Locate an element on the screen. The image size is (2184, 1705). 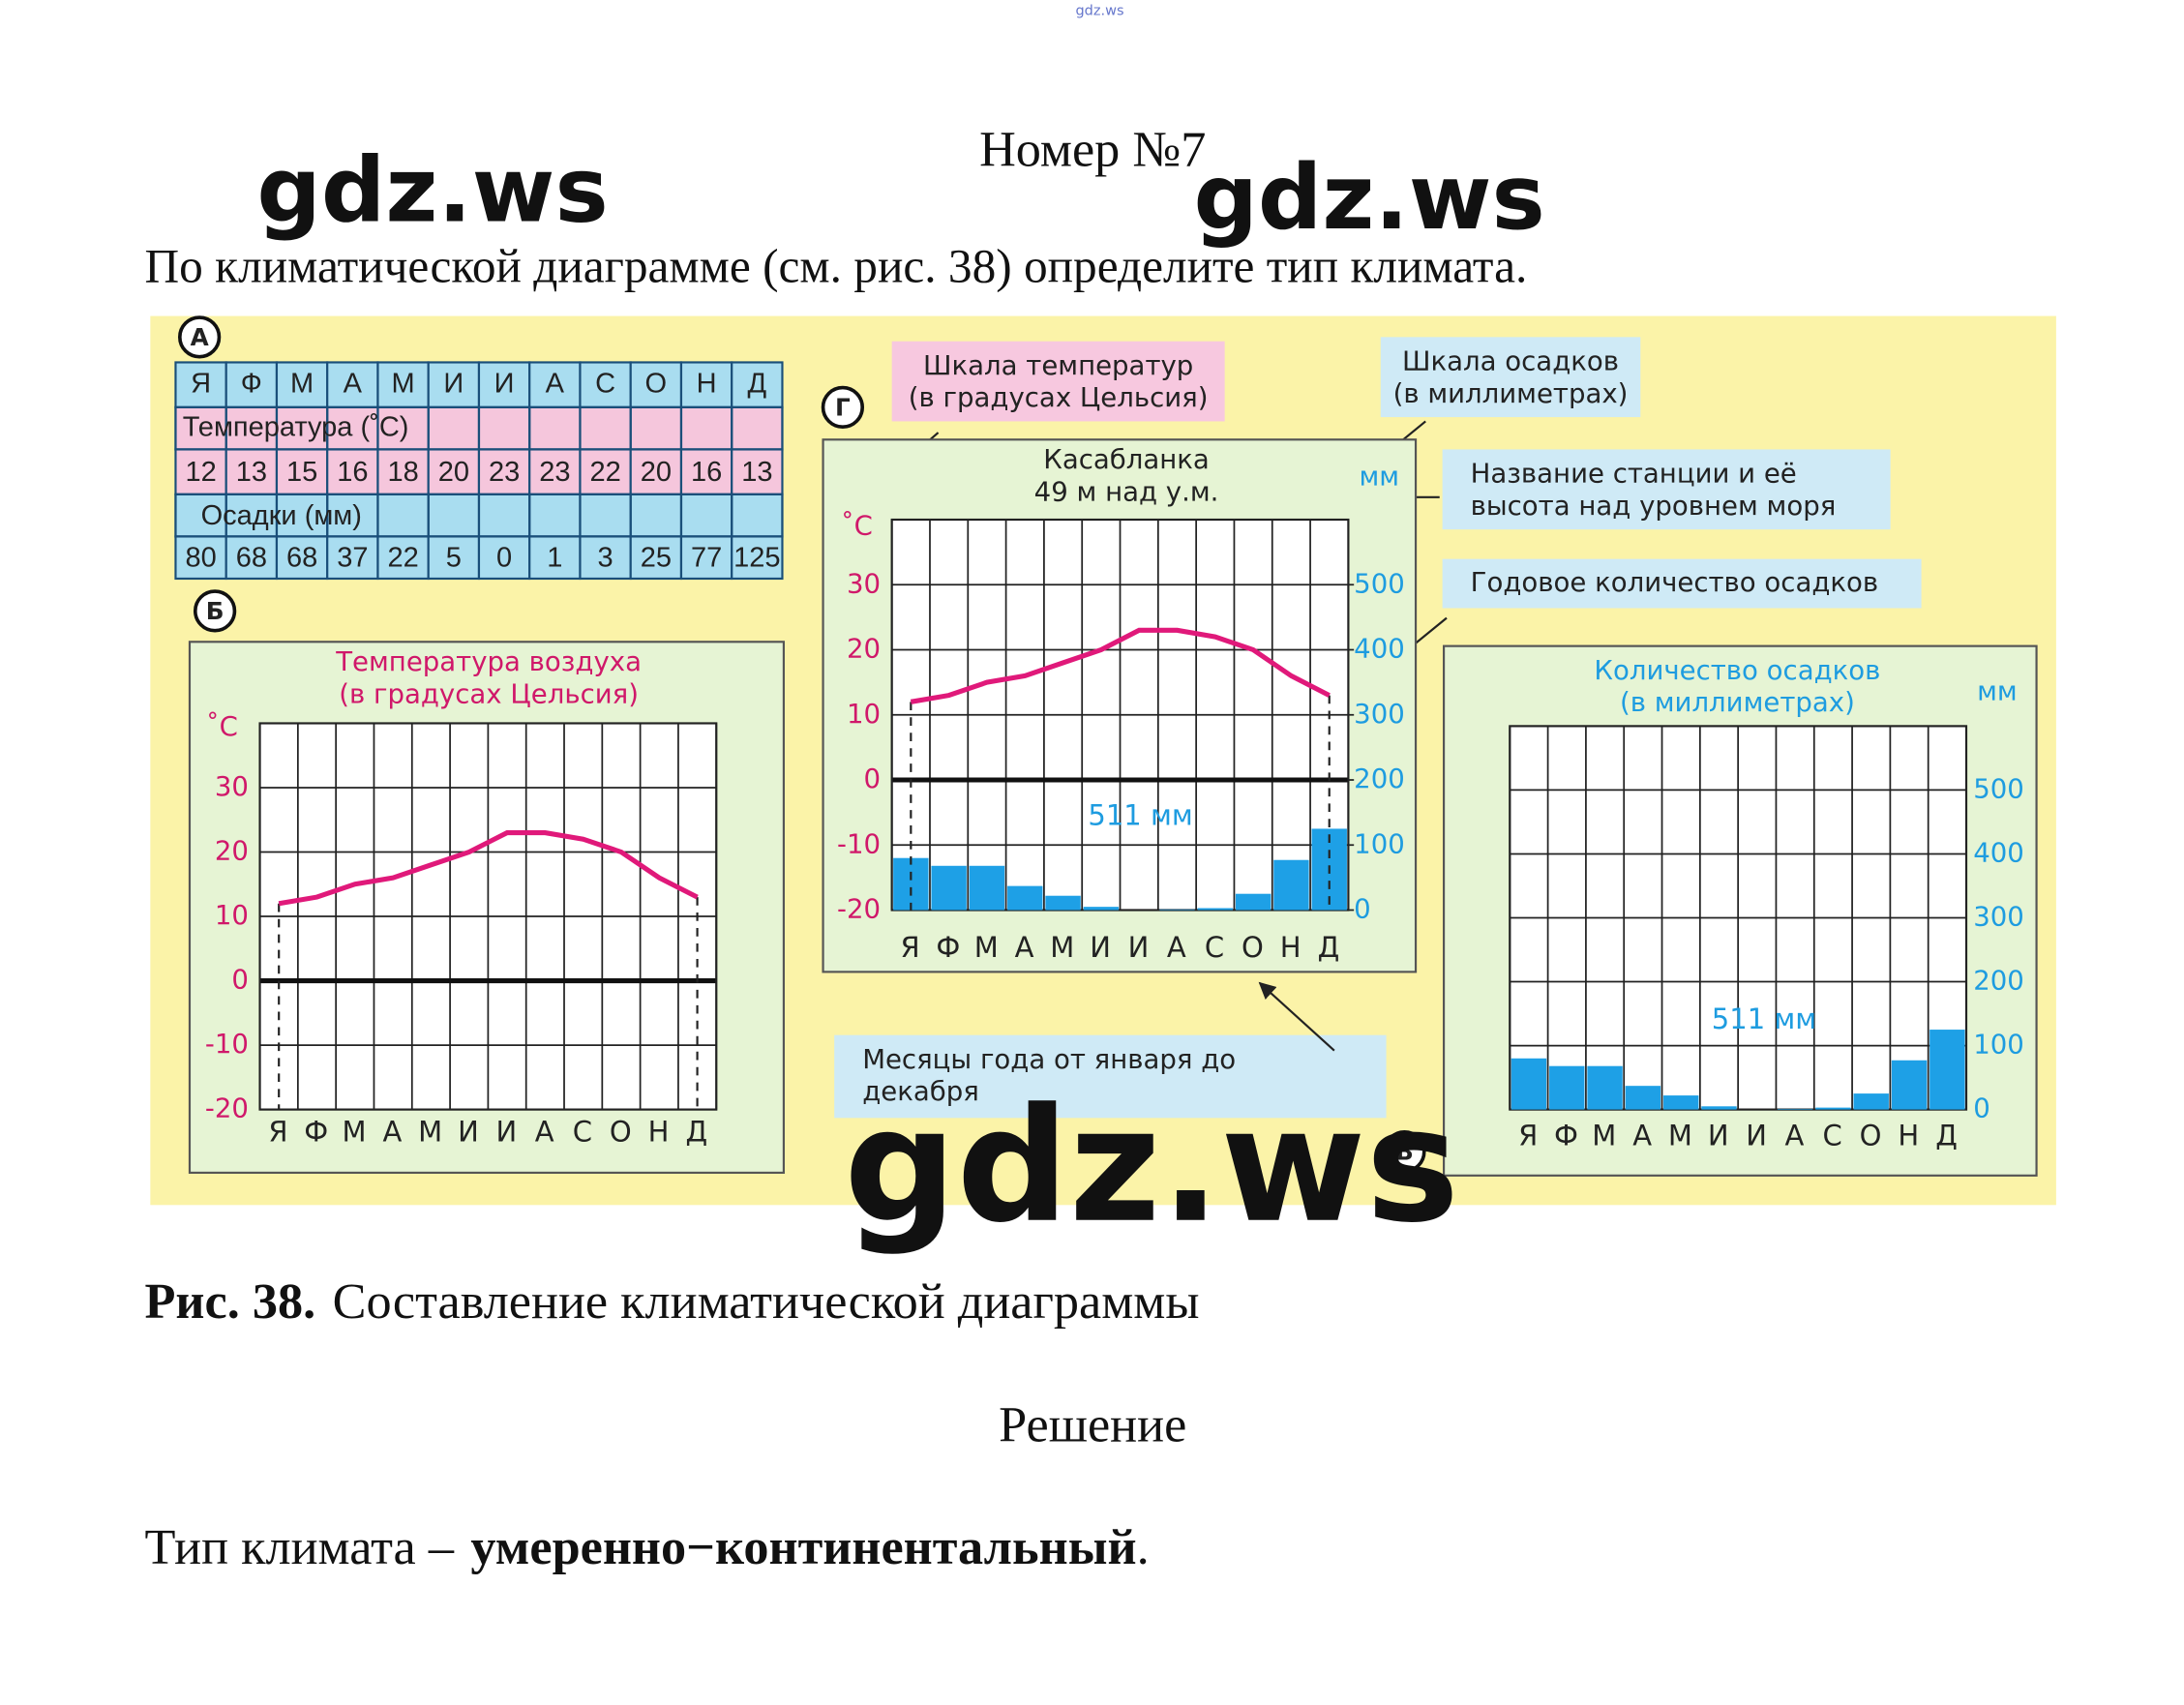
panel-label: Г is located at coordinates (843, 407).